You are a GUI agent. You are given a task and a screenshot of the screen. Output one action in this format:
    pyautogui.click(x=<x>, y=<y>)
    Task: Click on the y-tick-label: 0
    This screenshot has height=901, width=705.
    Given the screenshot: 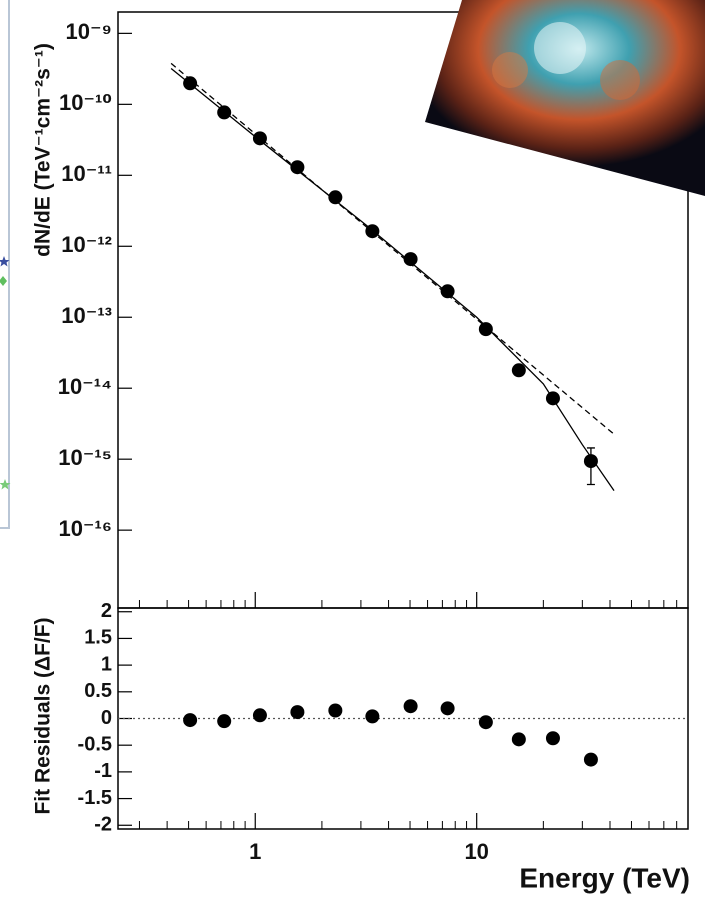 What is the action you would take?
    pyautogui.click(x=106, y=718)
    